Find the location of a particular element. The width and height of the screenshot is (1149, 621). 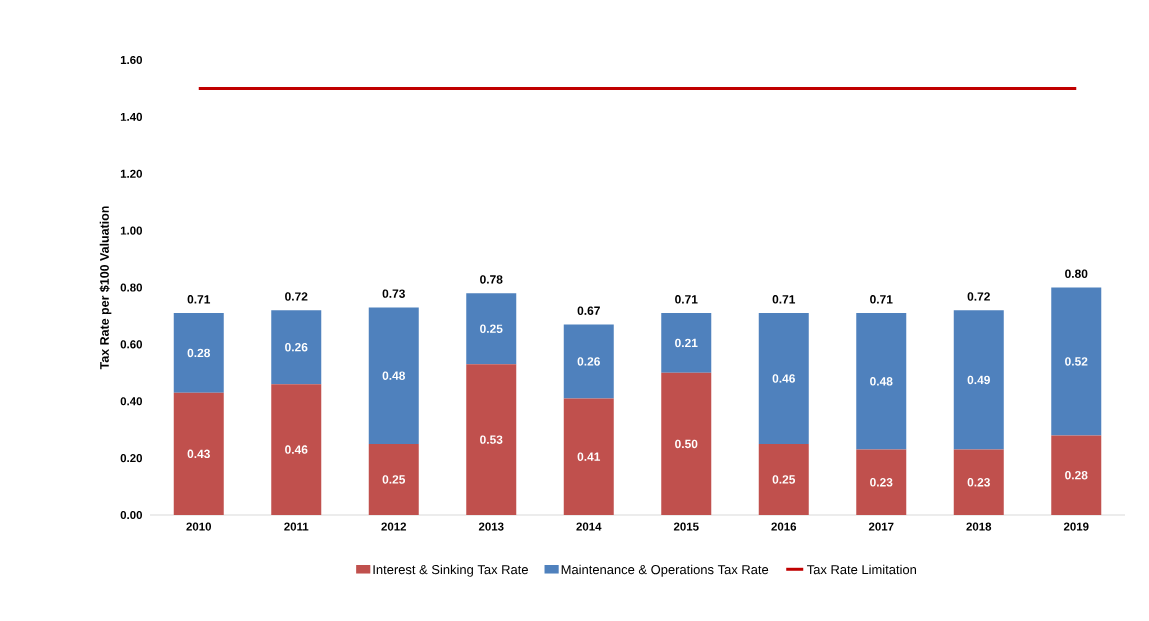

y-tick-label: 0.80 is located at coordinates (131, 287).